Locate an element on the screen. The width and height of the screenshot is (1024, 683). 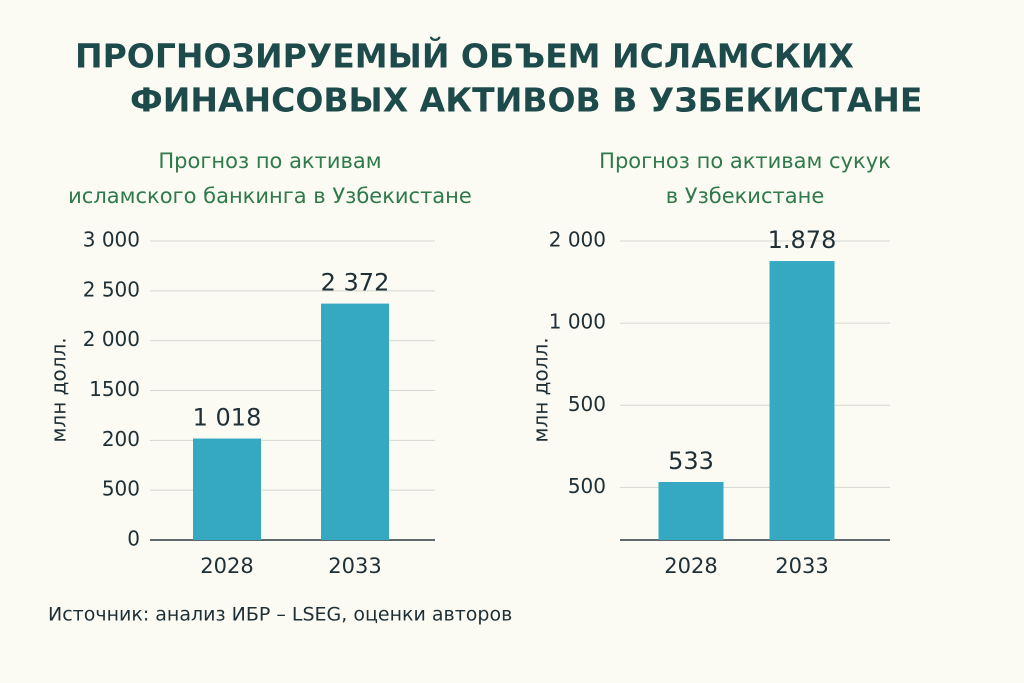
chart-subtitle: исламского банкинга в Узбекистане is located at coordinates (270, 196).